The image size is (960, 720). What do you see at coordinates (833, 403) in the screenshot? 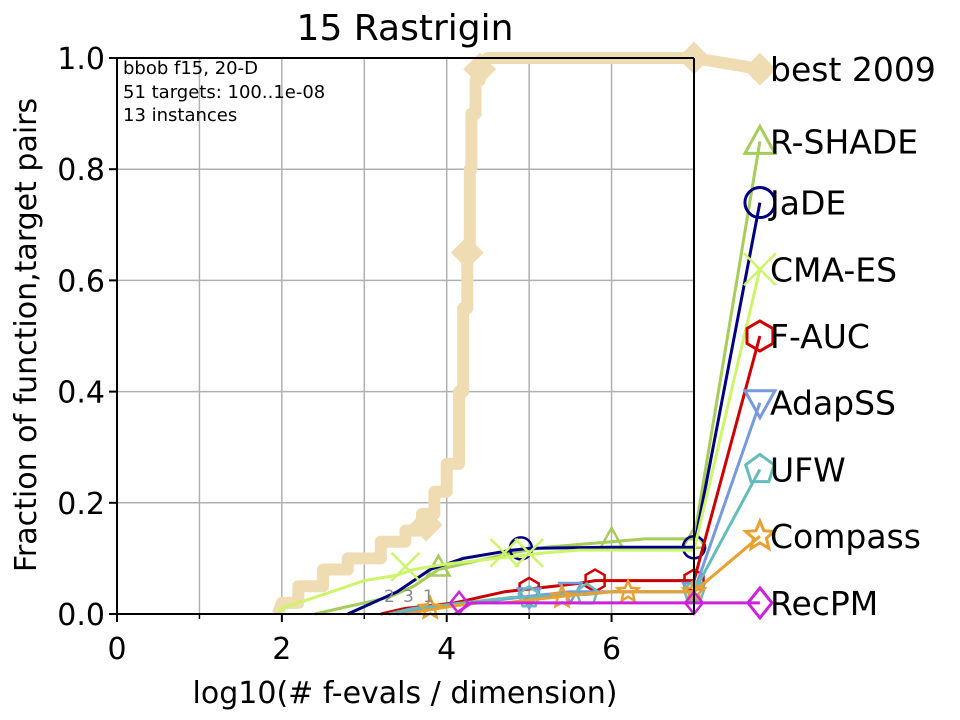
I see `legend-label-adapss: AdapSS` at bounding box center [833, 403].